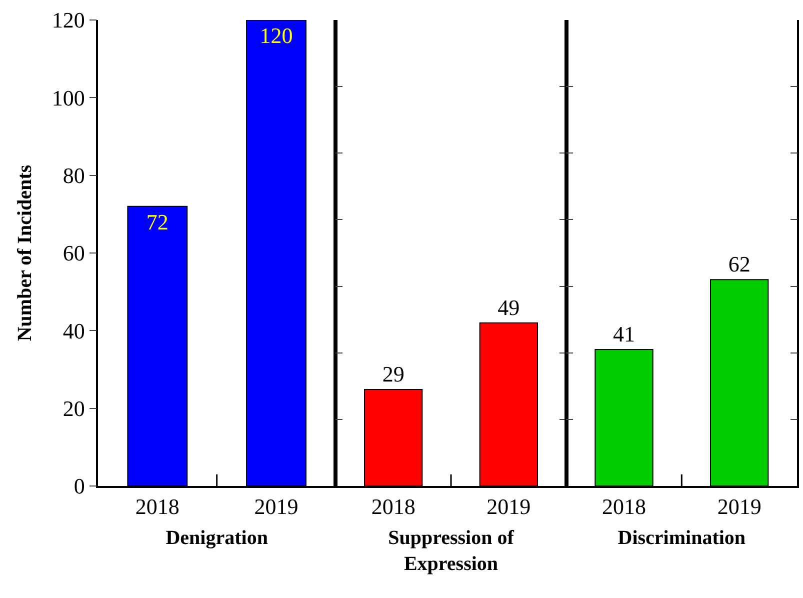 The height and width of the screenshot is (598, 803). I want to click on y-tick-label: 0, so click(79, 486).